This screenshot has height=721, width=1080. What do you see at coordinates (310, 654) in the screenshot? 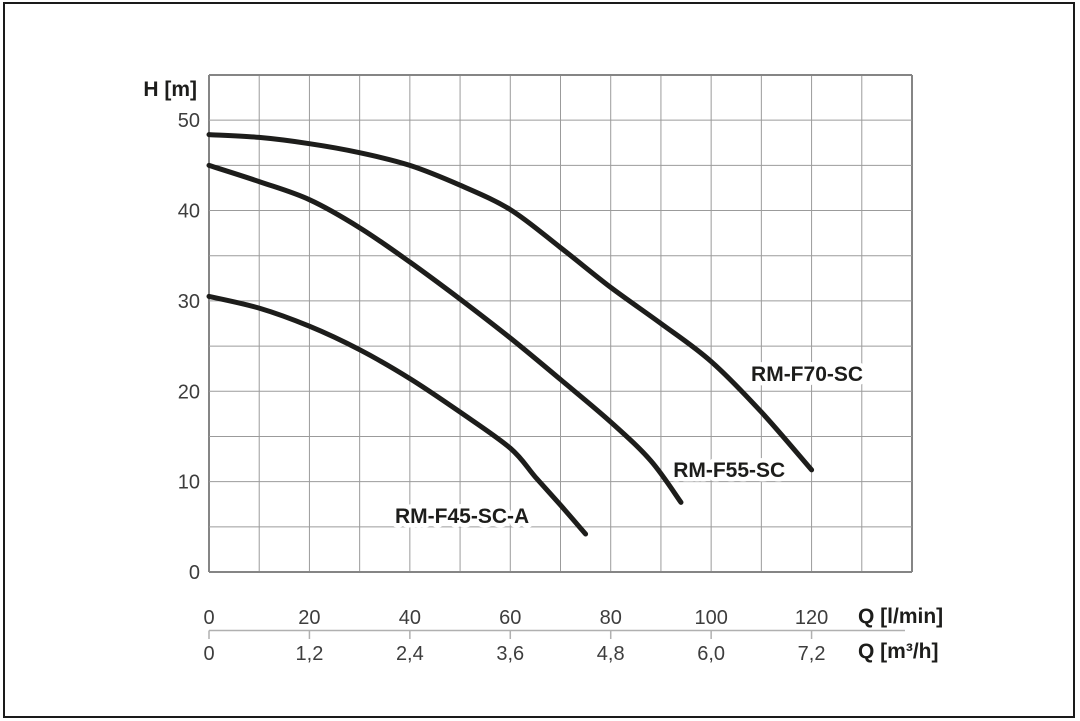
I see `x-axis-secondary-tick-label: 1,2` at bounding box center [310, 654].